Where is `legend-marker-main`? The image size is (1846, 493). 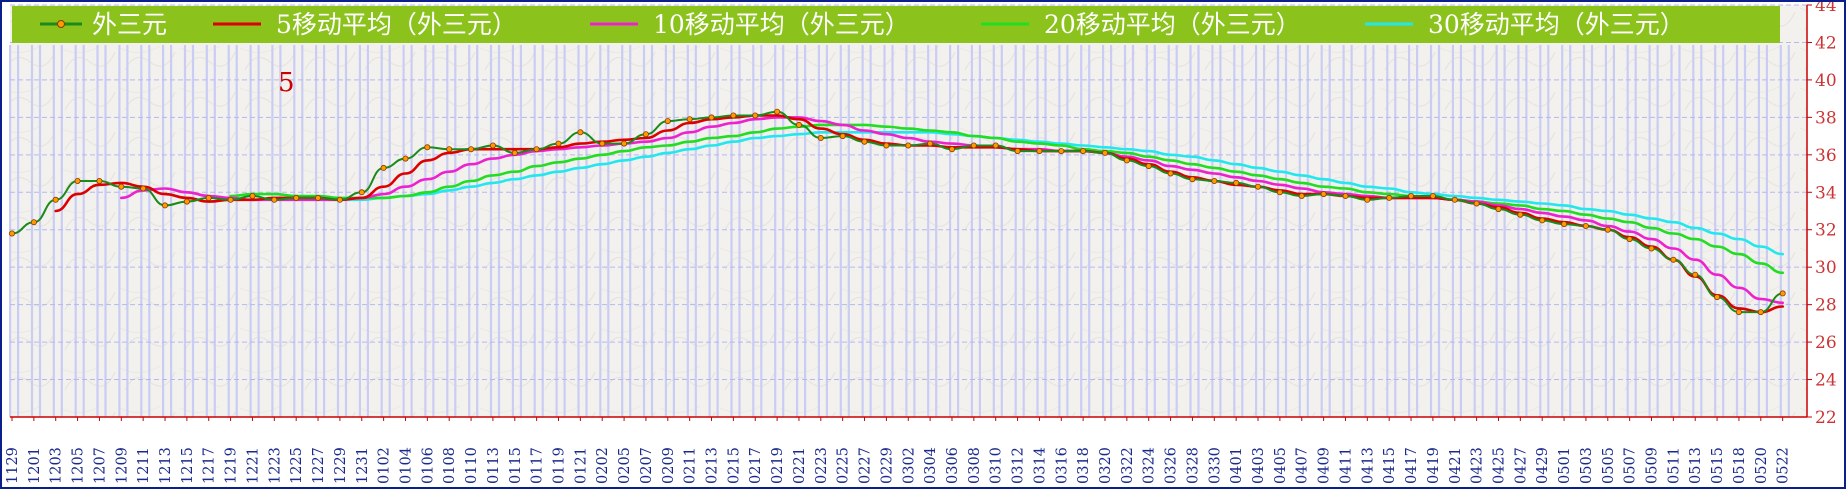 legend-marker-main is located at coordinates (61, 24).